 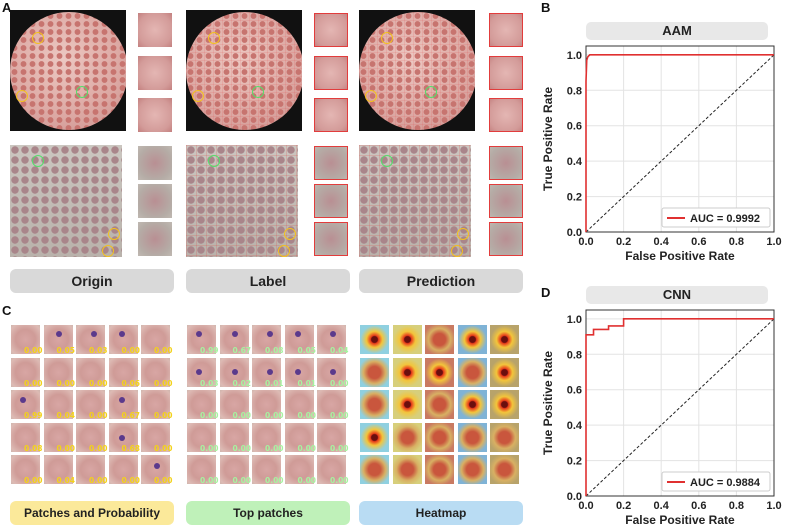 I want to click on x-tick-label: 0.0, so click(x=585, y=242).